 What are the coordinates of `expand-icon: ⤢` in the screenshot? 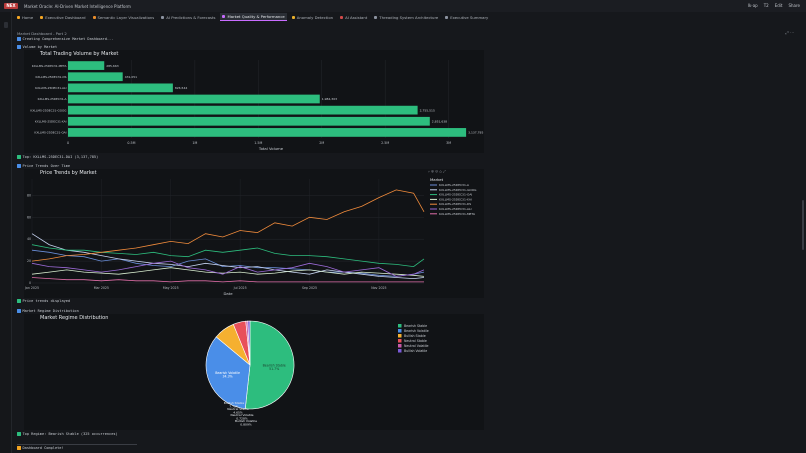 It's located at (787, 32).